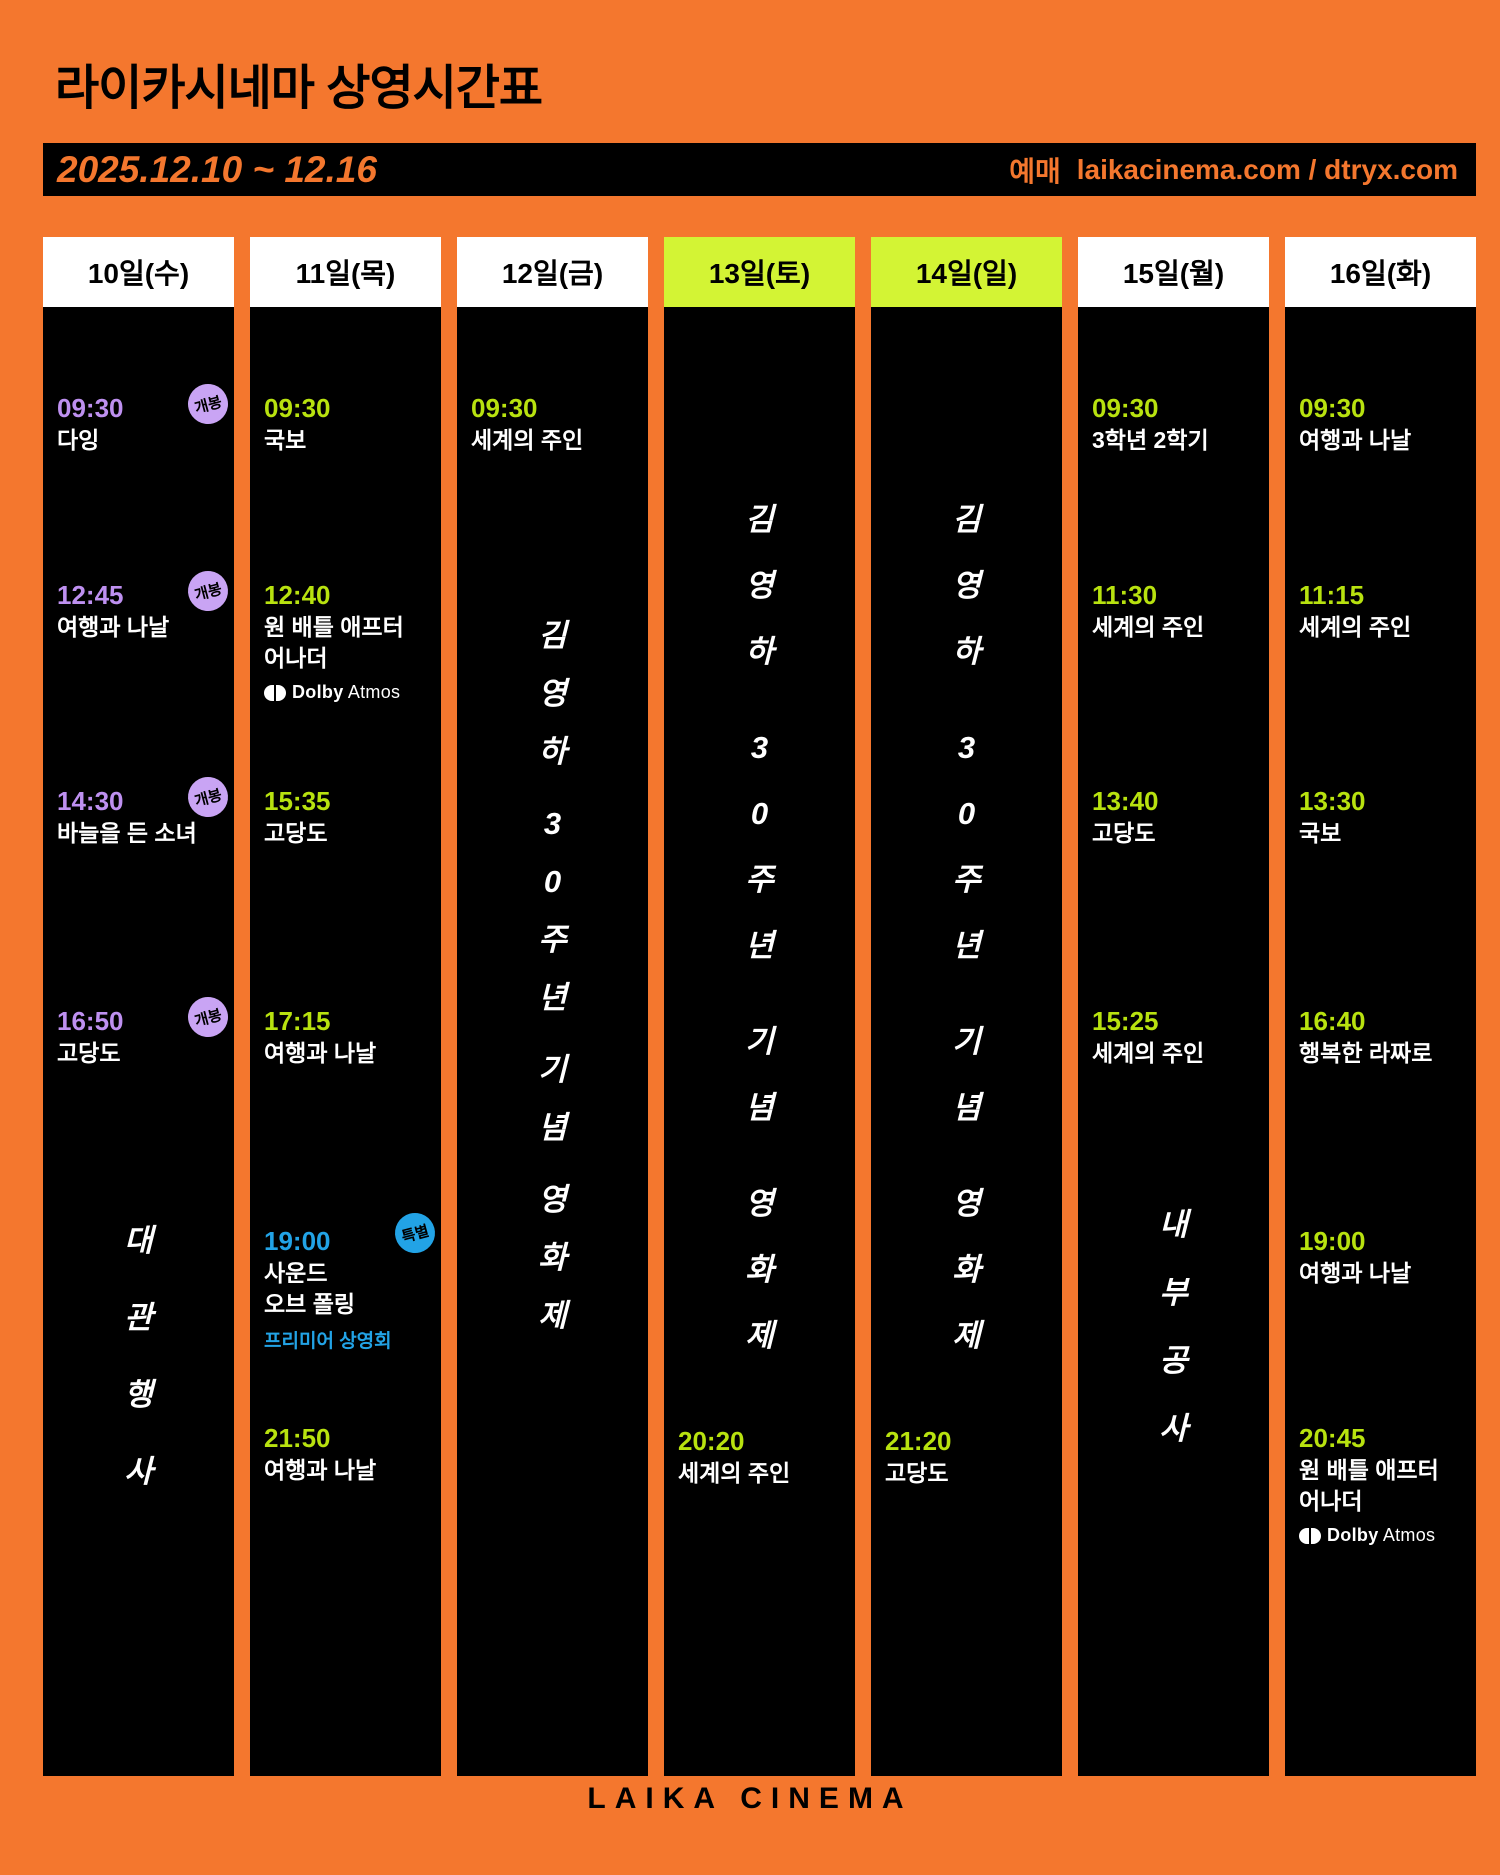 The height and width of the screenshot is (1875, 1500). What do you see at coordinates (759, 272) in the screenshot?
I see `day-header: 13일(토)` at bounding box center [759, 272].